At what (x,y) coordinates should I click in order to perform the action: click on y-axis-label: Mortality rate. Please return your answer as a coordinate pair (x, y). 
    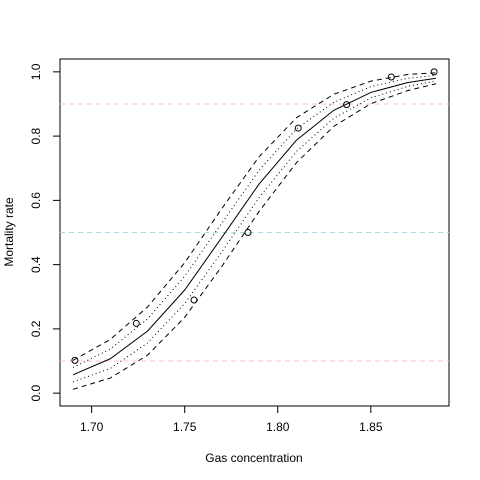
    Looking at the image, I should click on (9, 232).